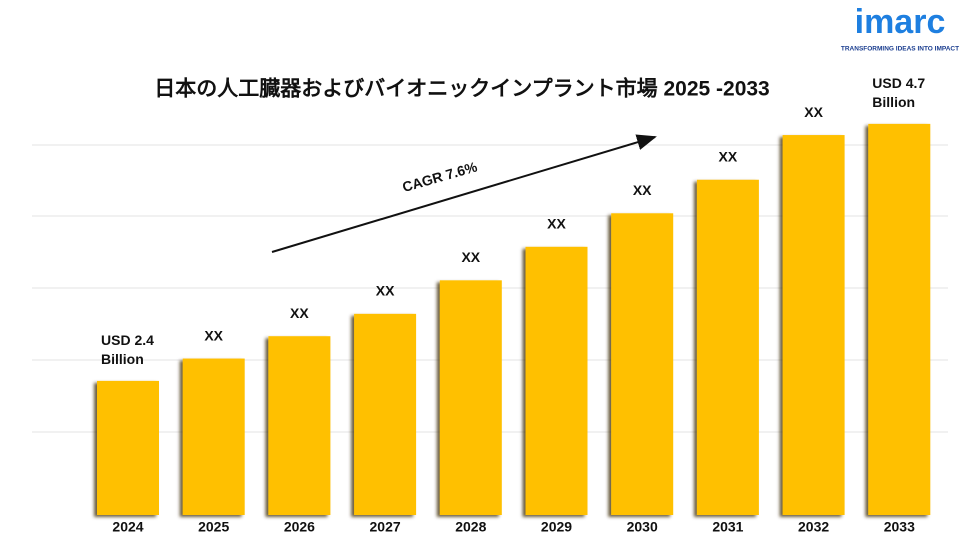 Image resolution: width=980 pixels, height=551 pixels. I want to click on x-tick-label: 2028, so click(470, 527).